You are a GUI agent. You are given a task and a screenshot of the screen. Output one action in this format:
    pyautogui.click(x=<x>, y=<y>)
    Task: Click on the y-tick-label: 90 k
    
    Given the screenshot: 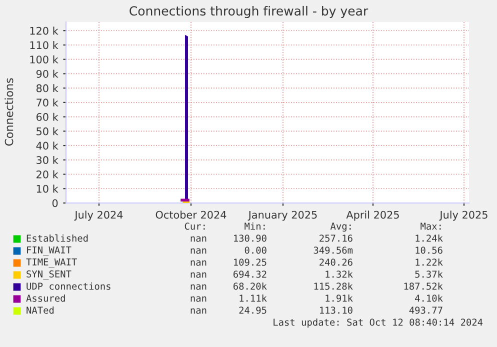 What is the action you would take?
    pyautogui.click(x=47, y=74)
    